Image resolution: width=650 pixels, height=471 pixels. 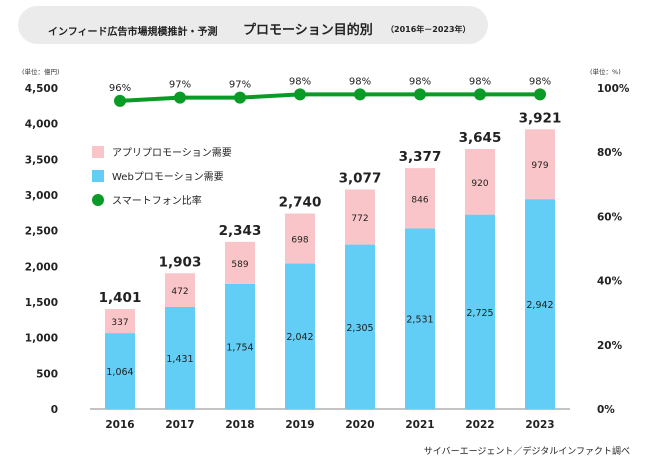 I want to click on x-axis-tick-label: 2017, so click(x=179, y=425).